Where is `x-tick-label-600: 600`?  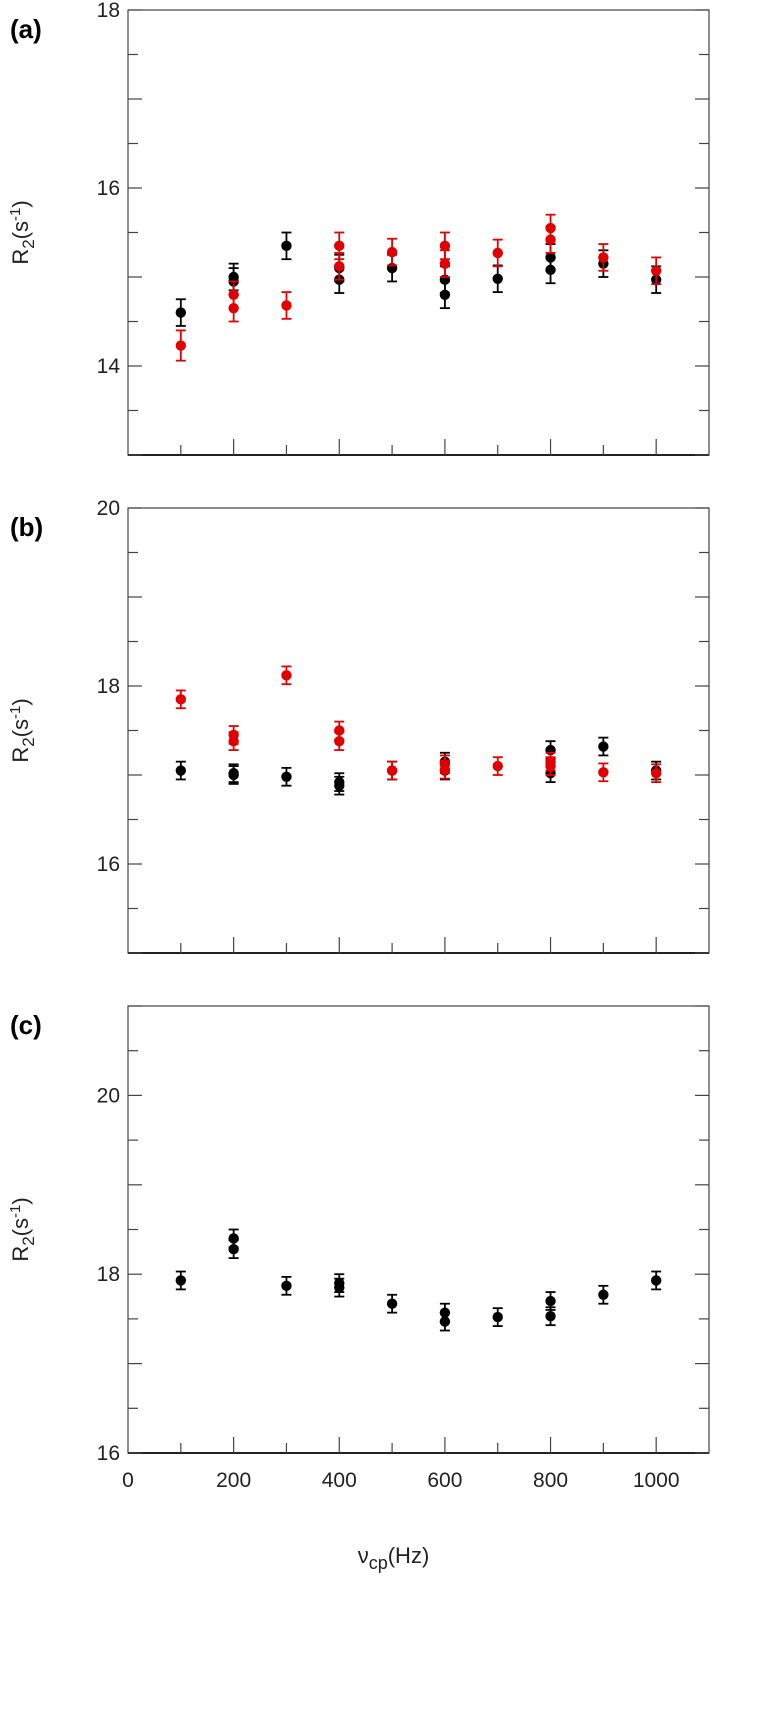 x-tick-label-600: 600 is located at coordinates (444, 1480).